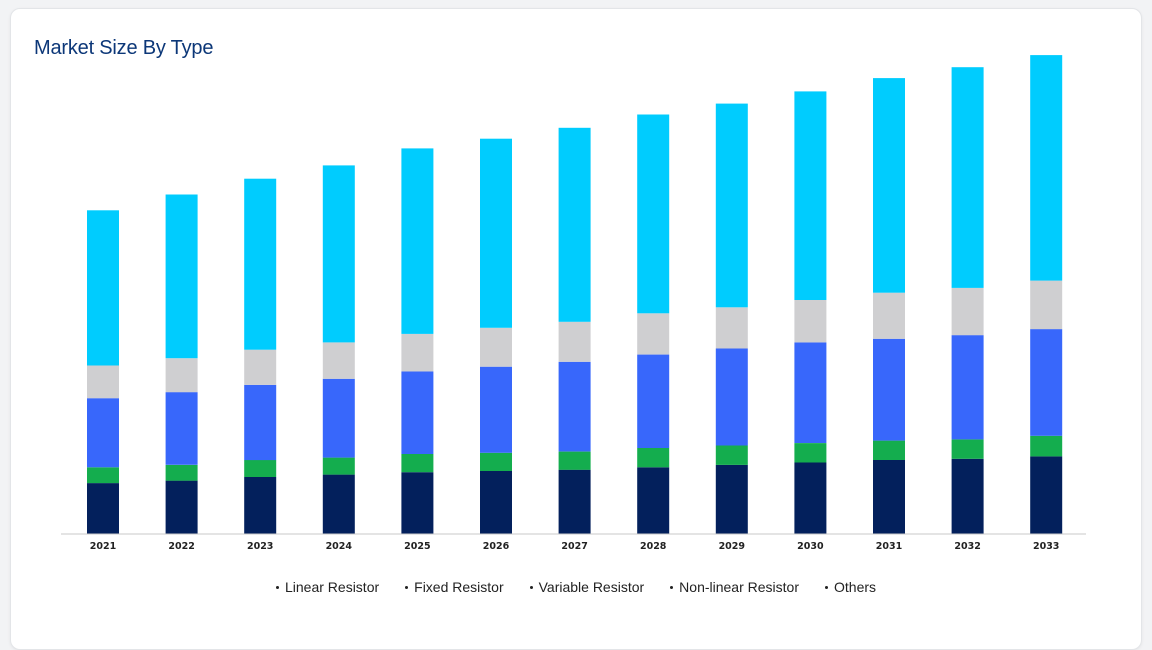 Image resolution: width=1152 pixels, height=650 pixels. What do you see at coordinates (889, 546) in the screenshot?
I see `x-tick-label-2031: 2031` at bounding box center [889, 546].